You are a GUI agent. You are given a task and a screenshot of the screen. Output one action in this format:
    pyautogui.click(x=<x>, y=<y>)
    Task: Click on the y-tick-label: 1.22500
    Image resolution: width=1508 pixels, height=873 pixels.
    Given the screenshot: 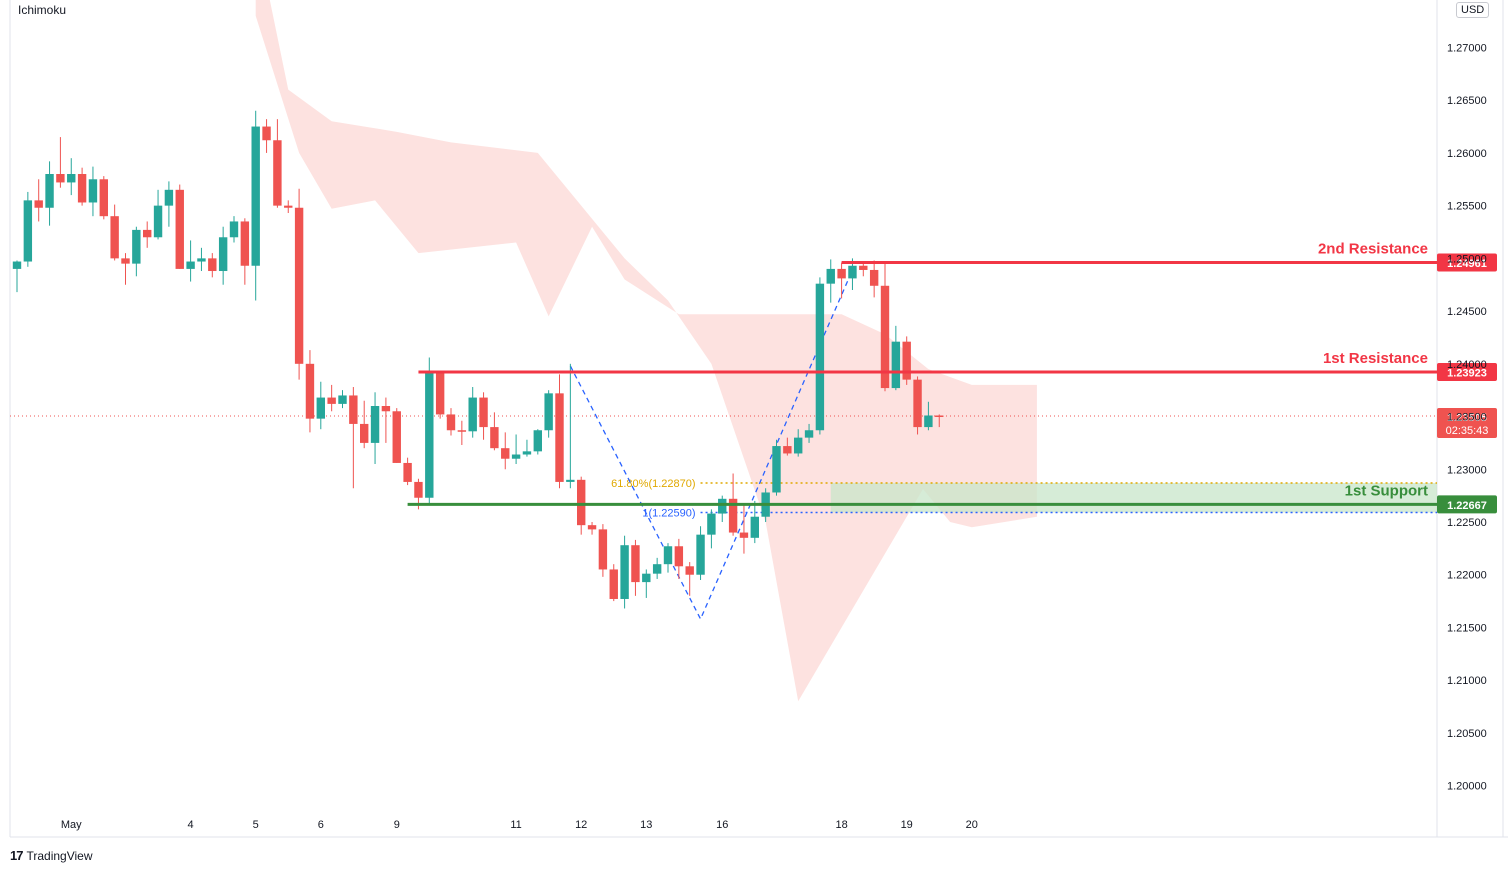 What is the action you would take?
    pyautogui.click(x=1467, y=523)
    